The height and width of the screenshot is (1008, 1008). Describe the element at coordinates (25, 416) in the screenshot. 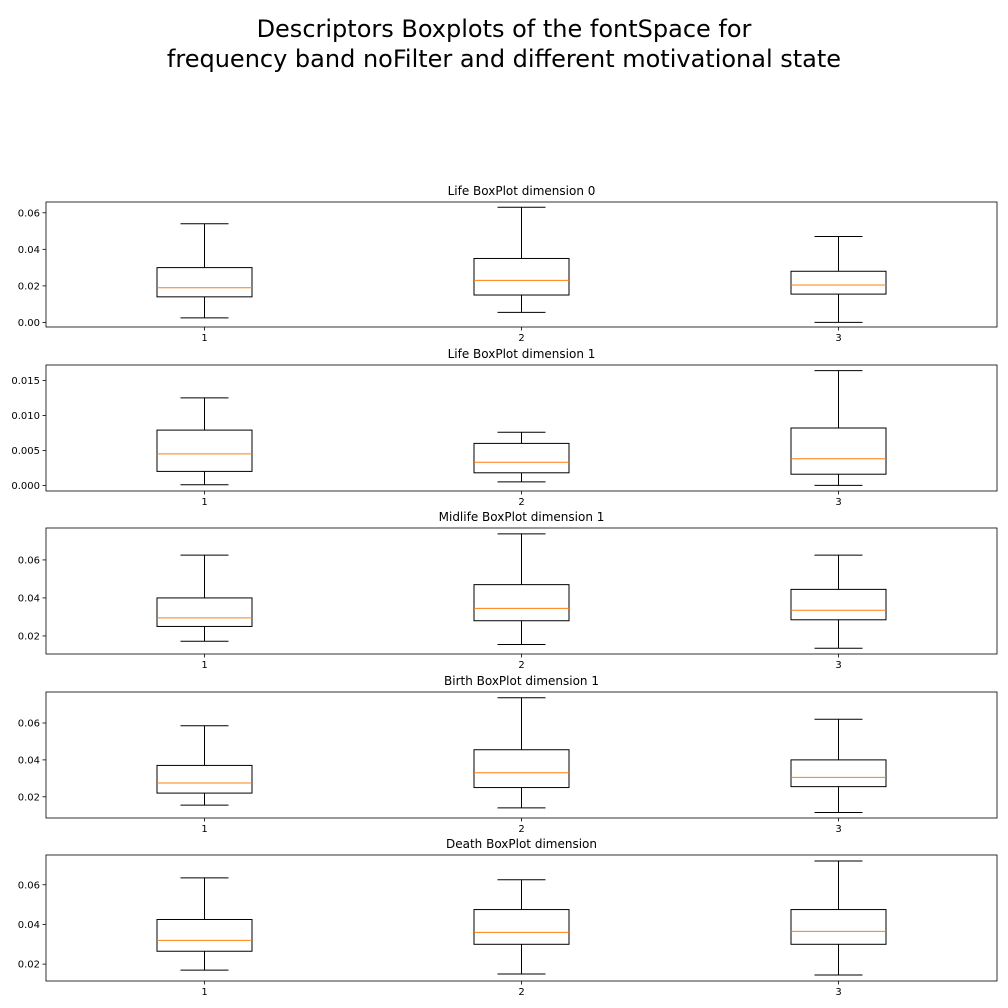

I see `y-tick-label: 0.010` at that location.